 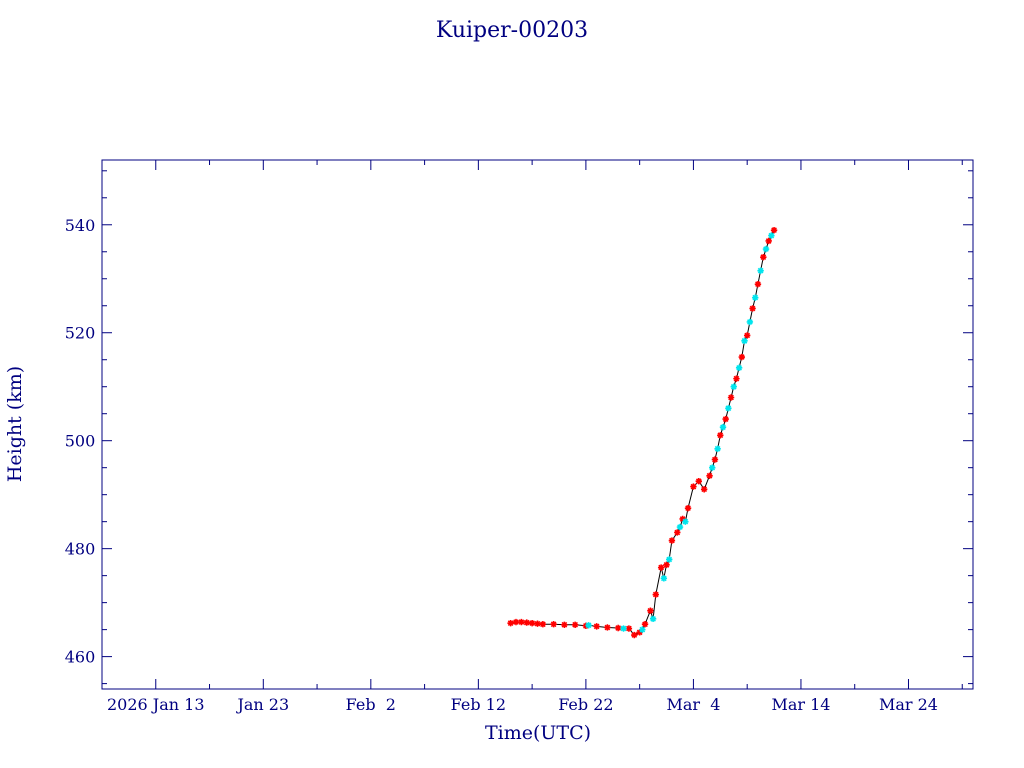 What do you see at coordinates (80, 225) in the screenshot?
I see `y-tick-label: 540` at bounding box center [80, 225].